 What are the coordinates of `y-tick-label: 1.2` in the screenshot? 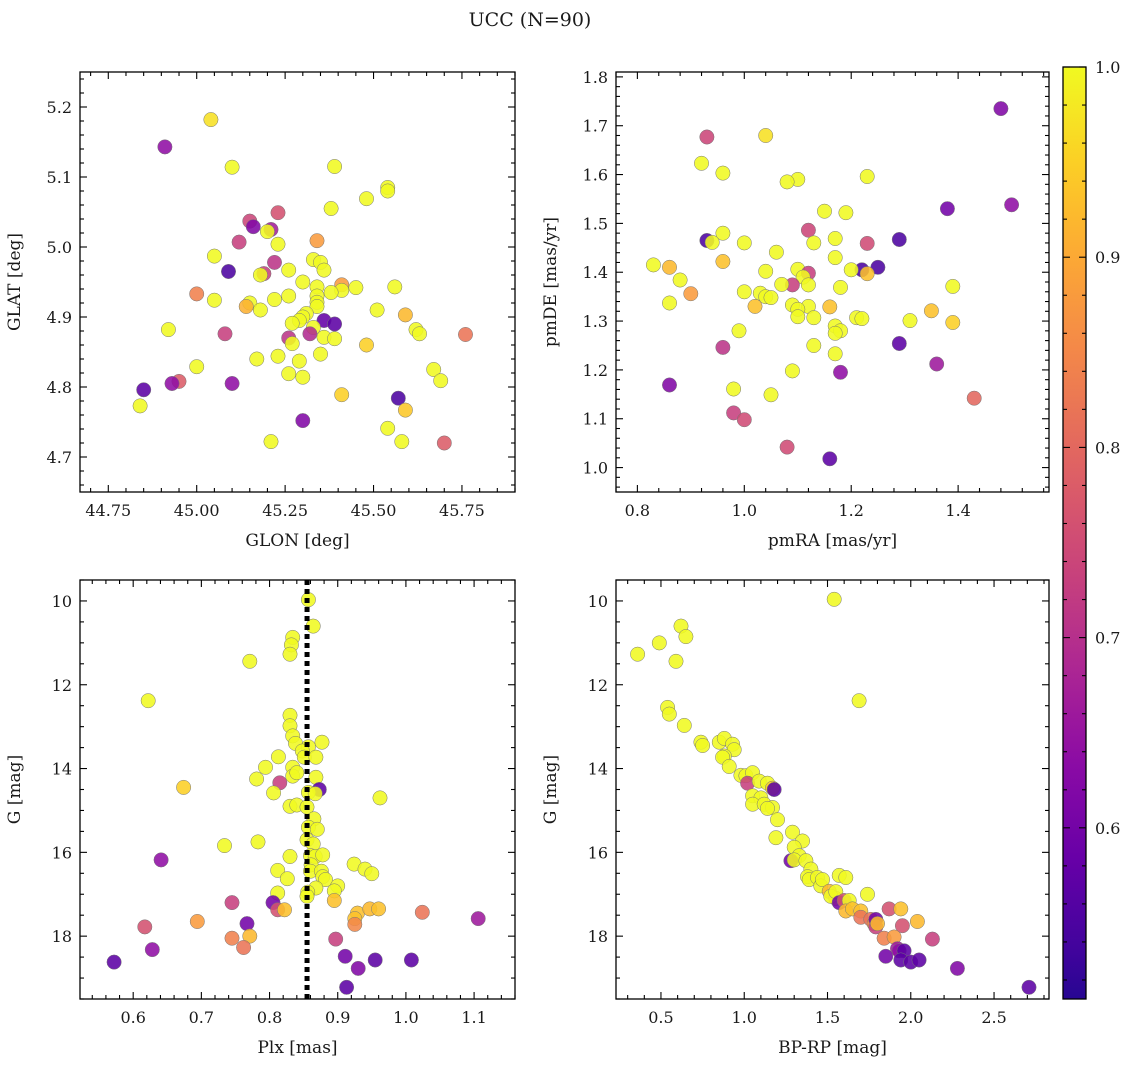 It's located at (595, 370).